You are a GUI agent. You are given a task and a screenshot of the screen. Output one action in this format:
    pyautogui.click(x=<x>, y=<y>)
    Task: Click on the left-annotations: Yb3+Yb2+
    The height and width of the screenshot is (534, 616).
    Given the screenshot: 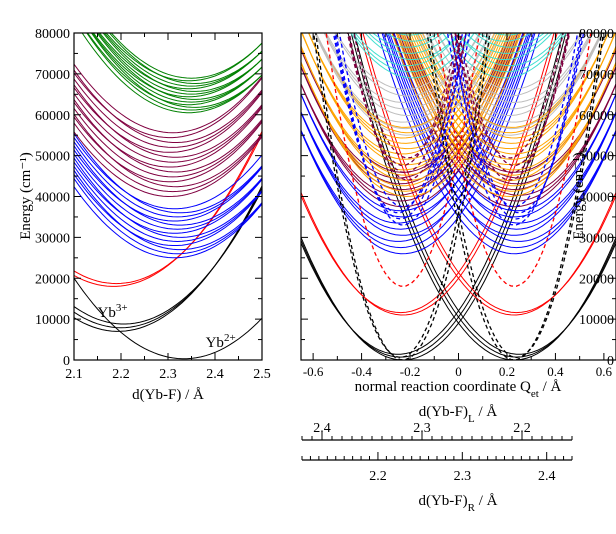 What is the action you would take?
    pyautogui.click(x=167, y=326)
    